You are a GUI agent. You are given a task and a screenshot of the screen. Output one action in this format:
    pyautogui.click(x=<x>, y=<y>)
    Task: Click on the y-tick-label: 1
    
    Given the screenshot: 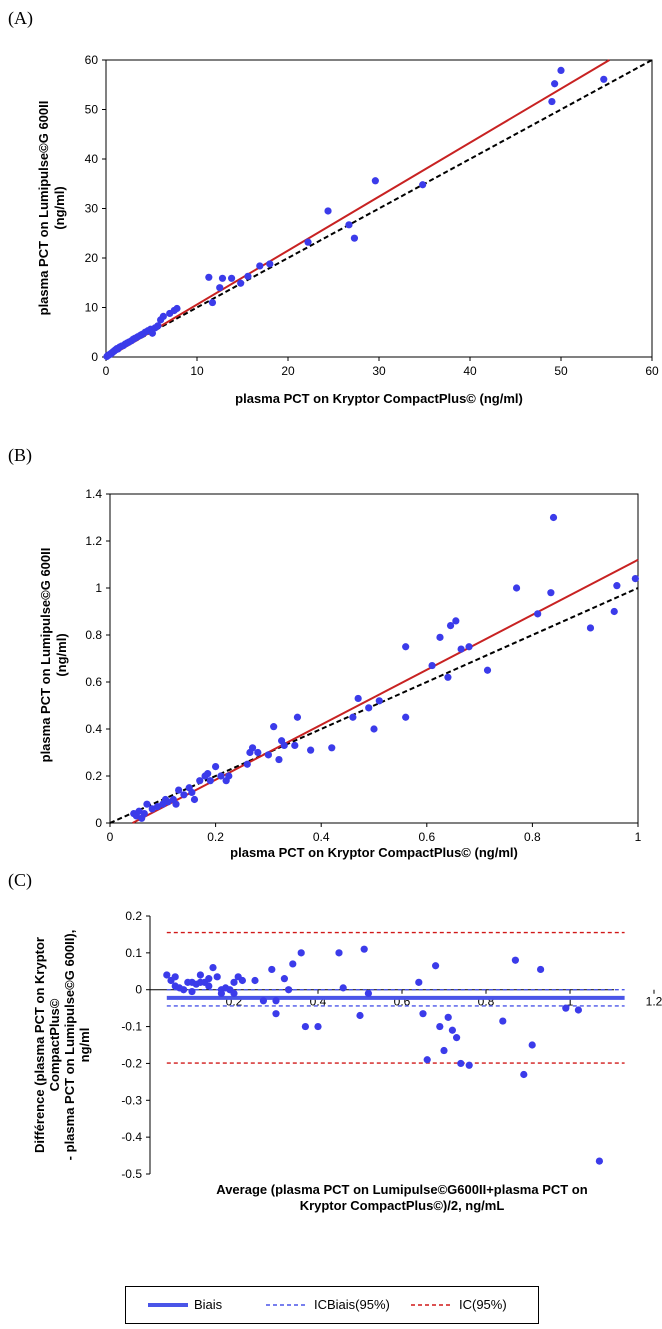 What is the action you would take?
    pyautogui.click(x=98, y=588)
    